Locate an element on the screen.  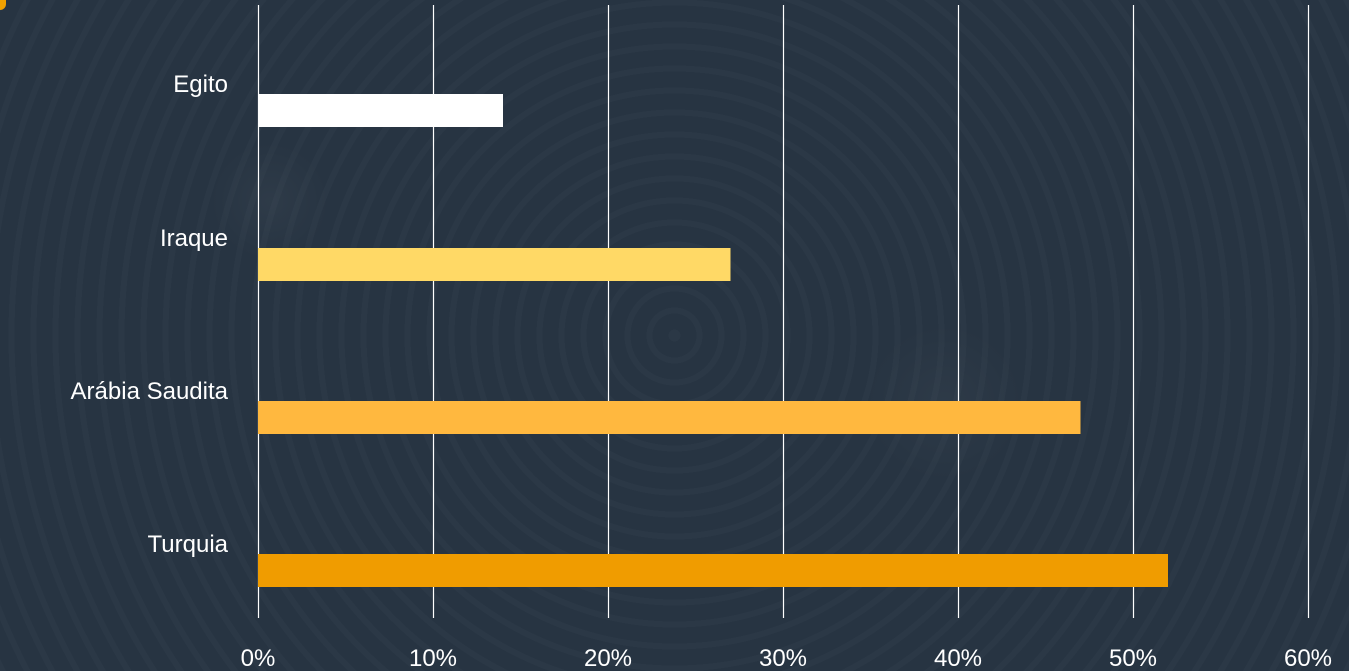
category-label: Arábia Saudita is located at coordinates (150, 391).